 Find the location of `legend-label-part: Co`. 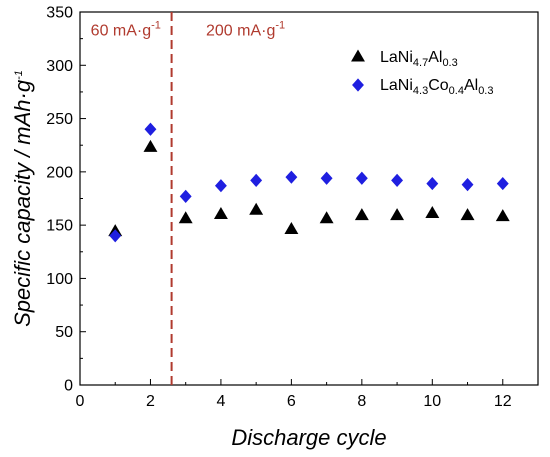

legend-label-part: Co is located at coordinates (438, 85).